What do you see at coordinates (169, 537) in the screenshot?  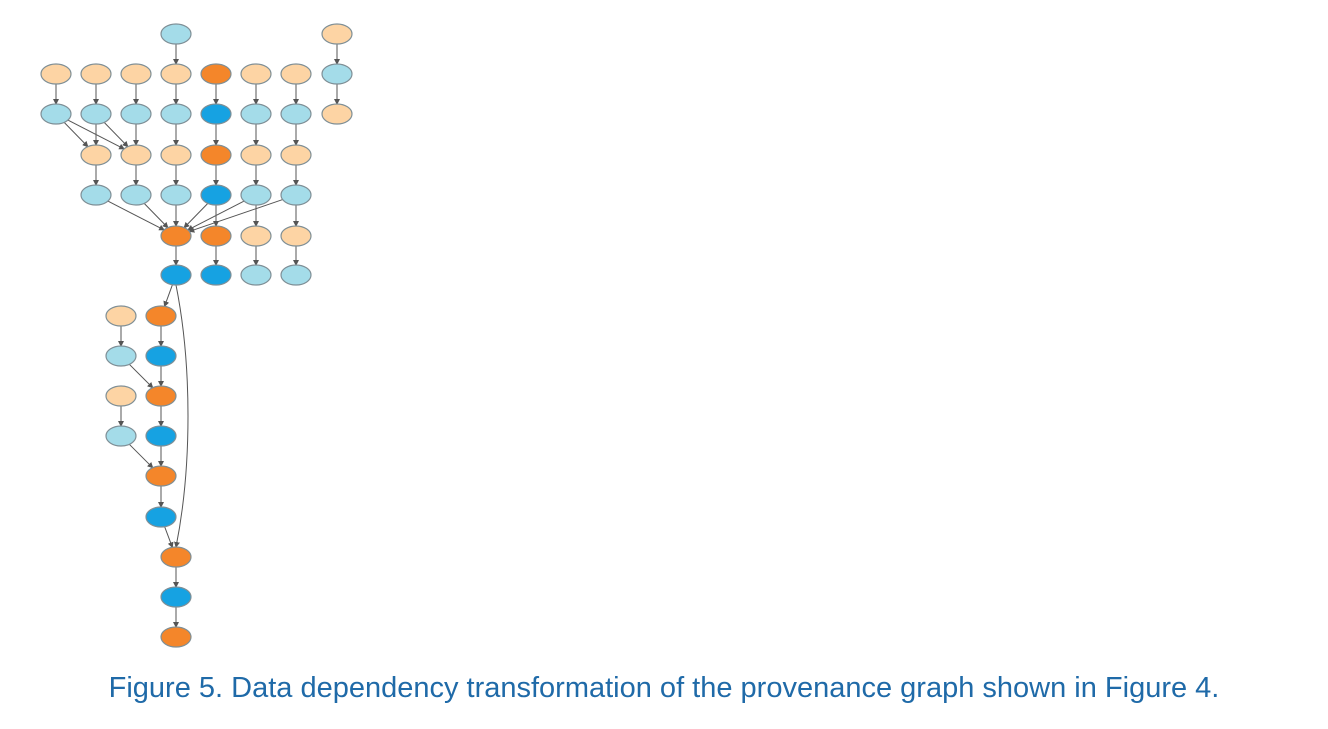 I see `edge-l1-m1` at bounding box center [169, 537].